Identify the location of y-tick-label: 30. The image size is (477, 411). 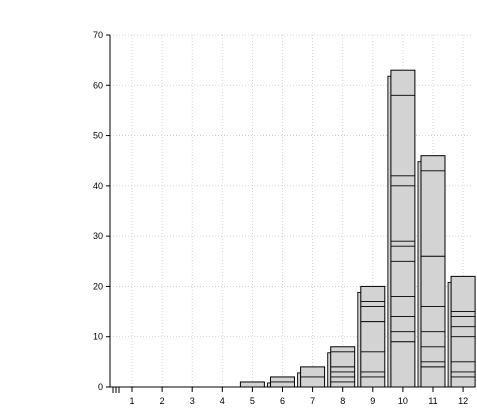
(98, 236).